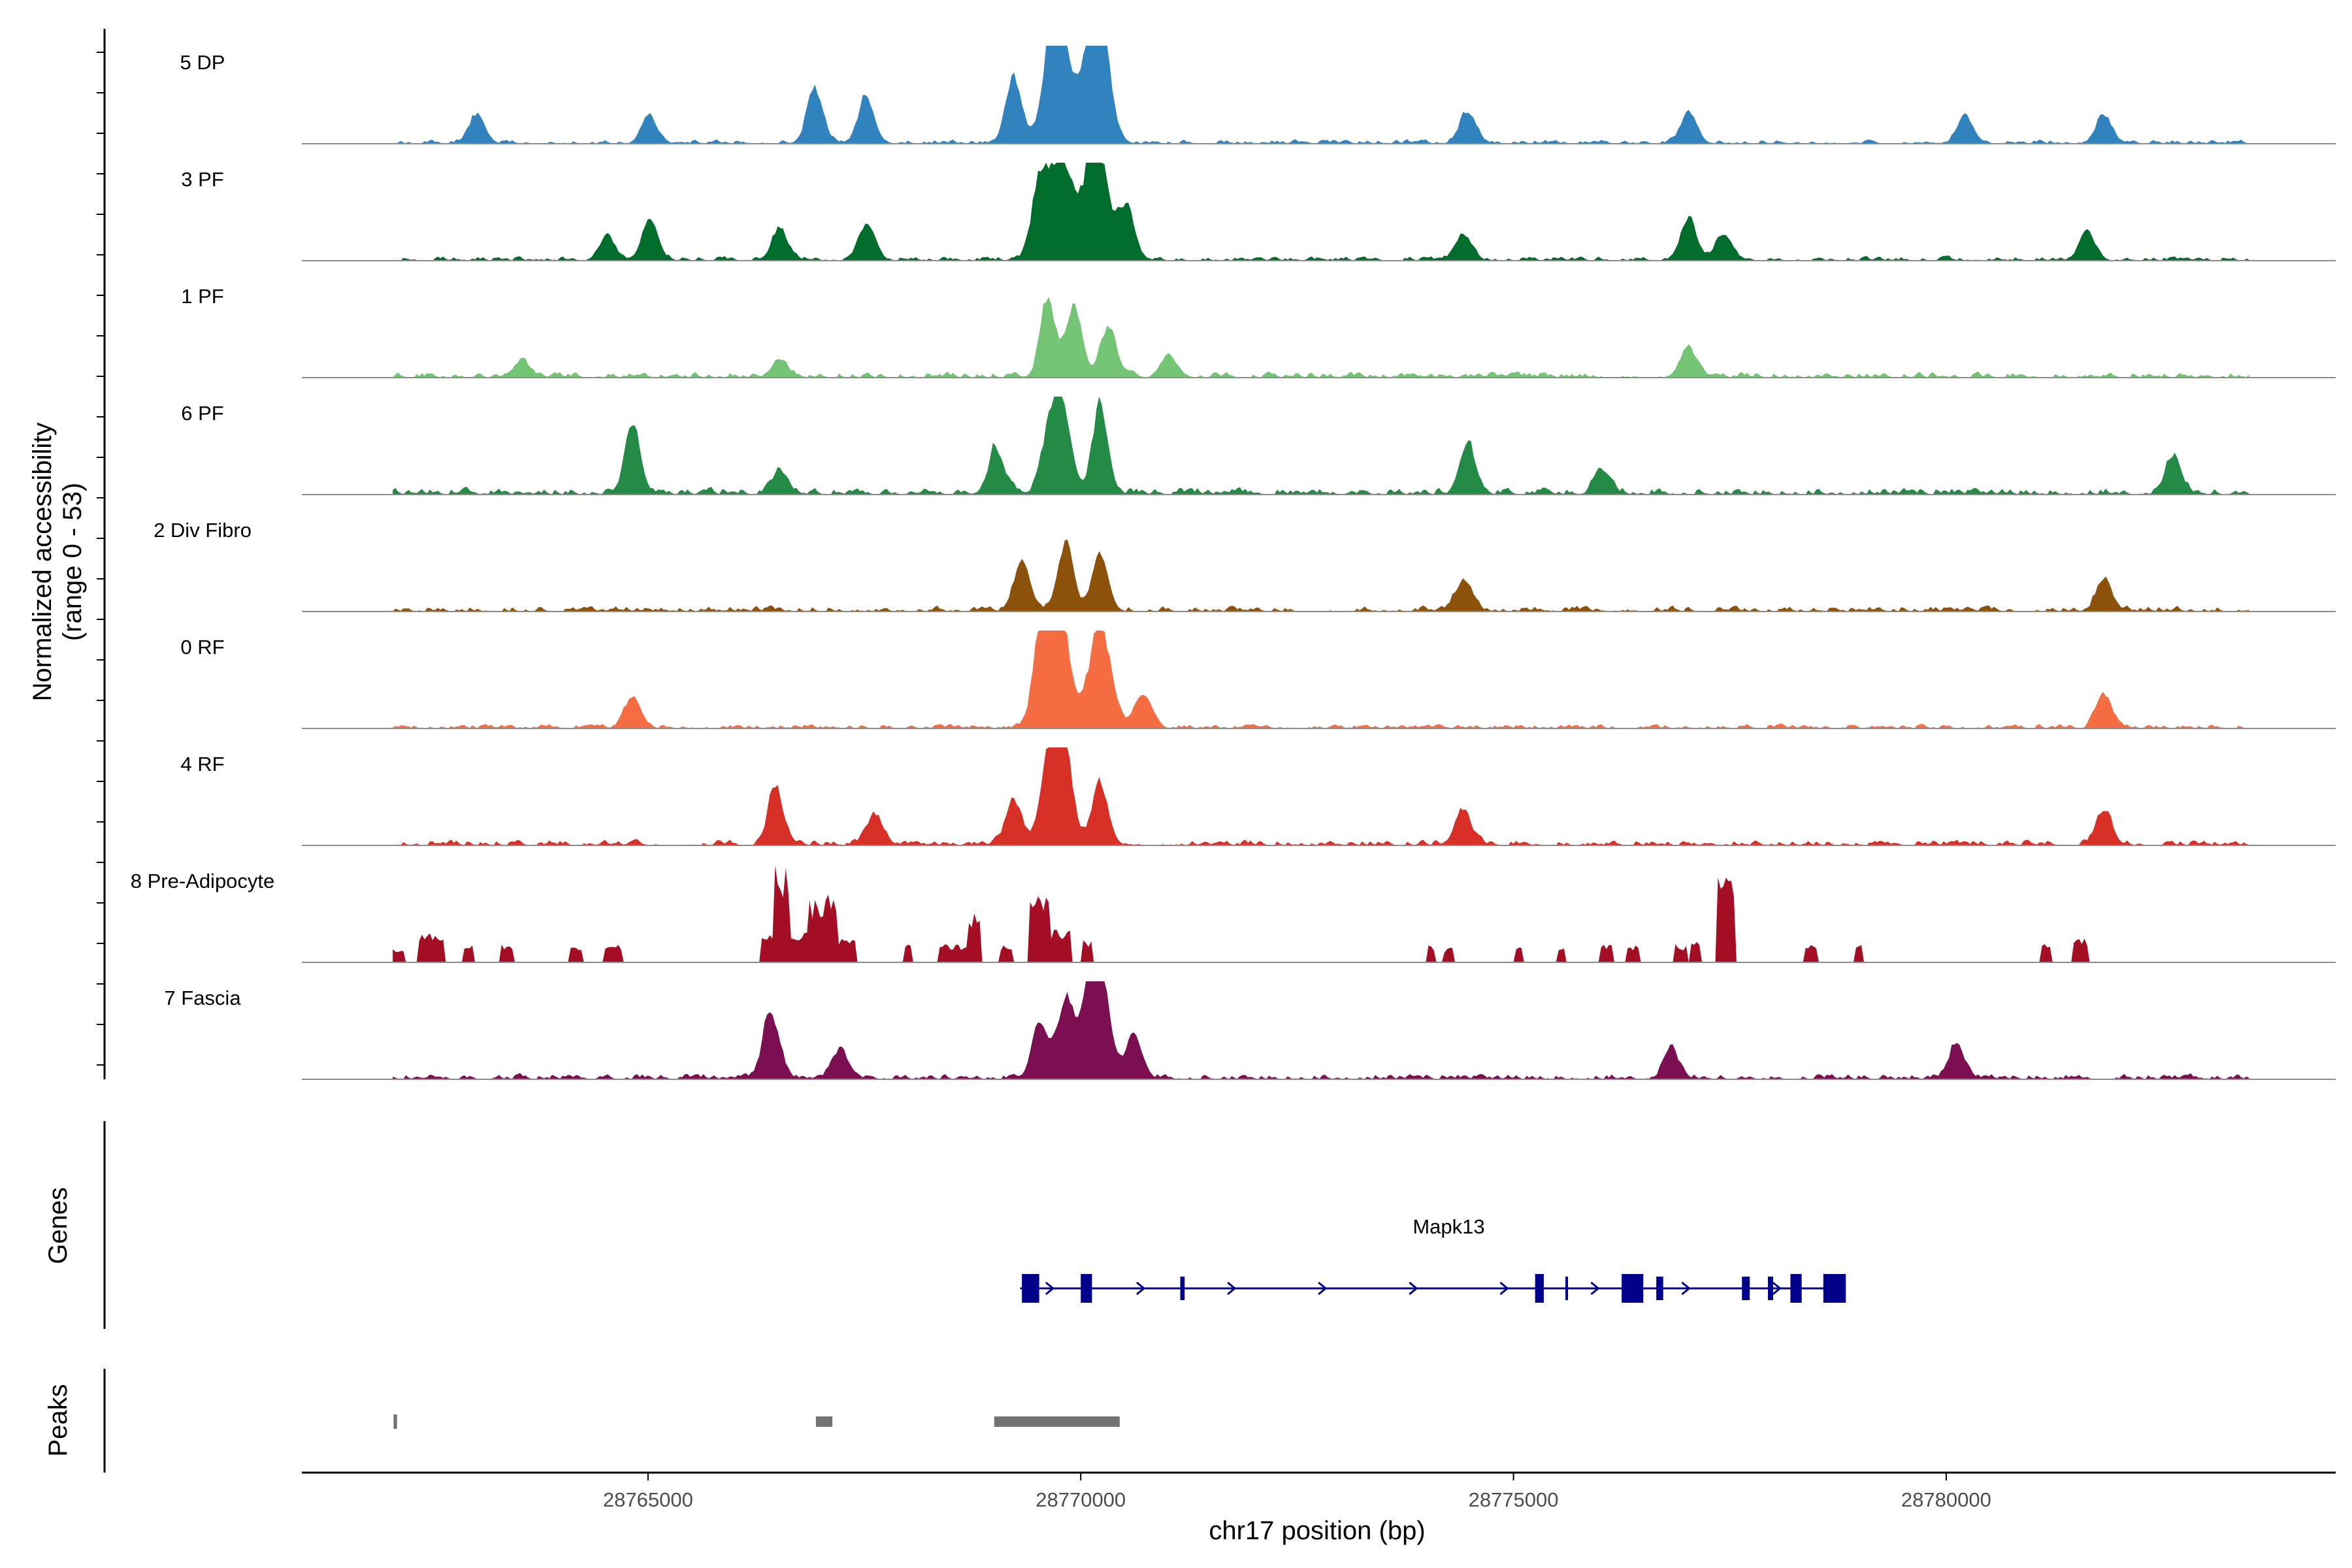 The height and width of the screenshot is (1568, 2352). What do you see at coordinates (1258, 212) in the screenshot?
I see `track: 3 PF` at bounding box center [1258, 212].